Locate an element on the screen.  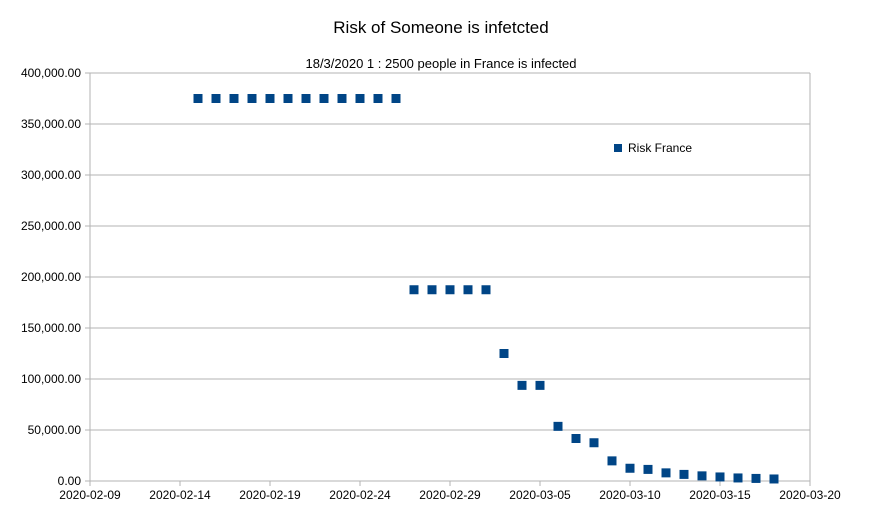
y-tick-label: 150,000.00 is located at coordinates (51, 328).